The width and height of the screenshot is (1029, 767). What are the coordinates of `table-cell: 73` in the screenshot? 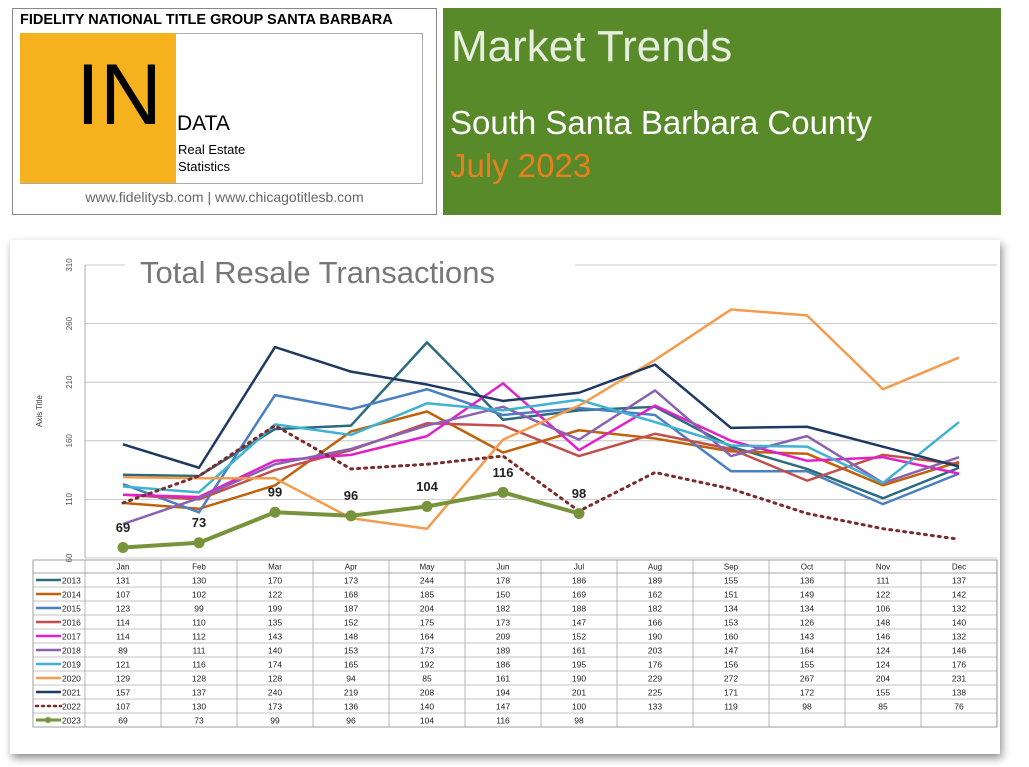 It's located at (199, 720).